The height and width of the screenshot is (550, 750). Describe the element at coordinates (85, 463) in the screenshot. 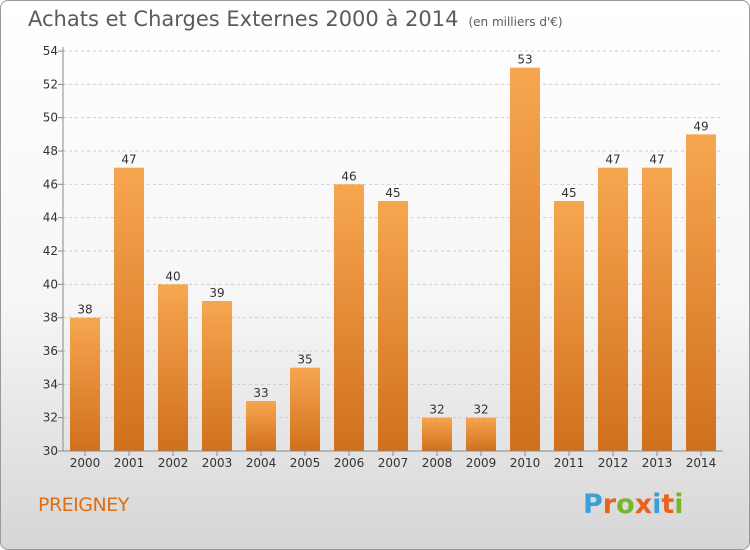

I see `x-tick-label: 2000` at that location.